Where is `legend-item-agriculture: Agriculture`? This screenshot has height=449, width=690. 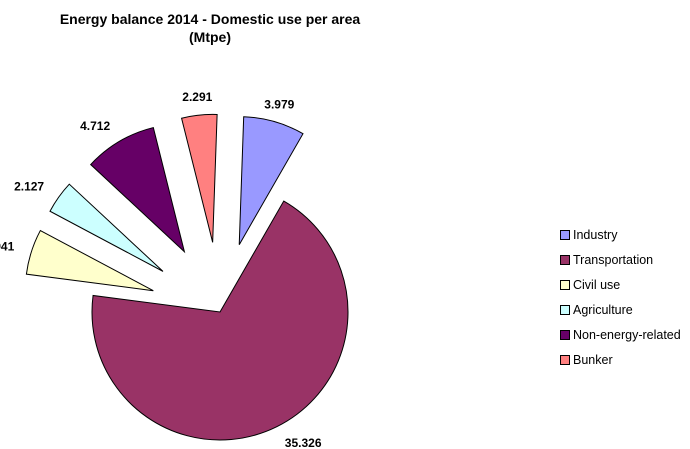
legend-item-agriculture: Agriculture is located at coordinates (620, 309).